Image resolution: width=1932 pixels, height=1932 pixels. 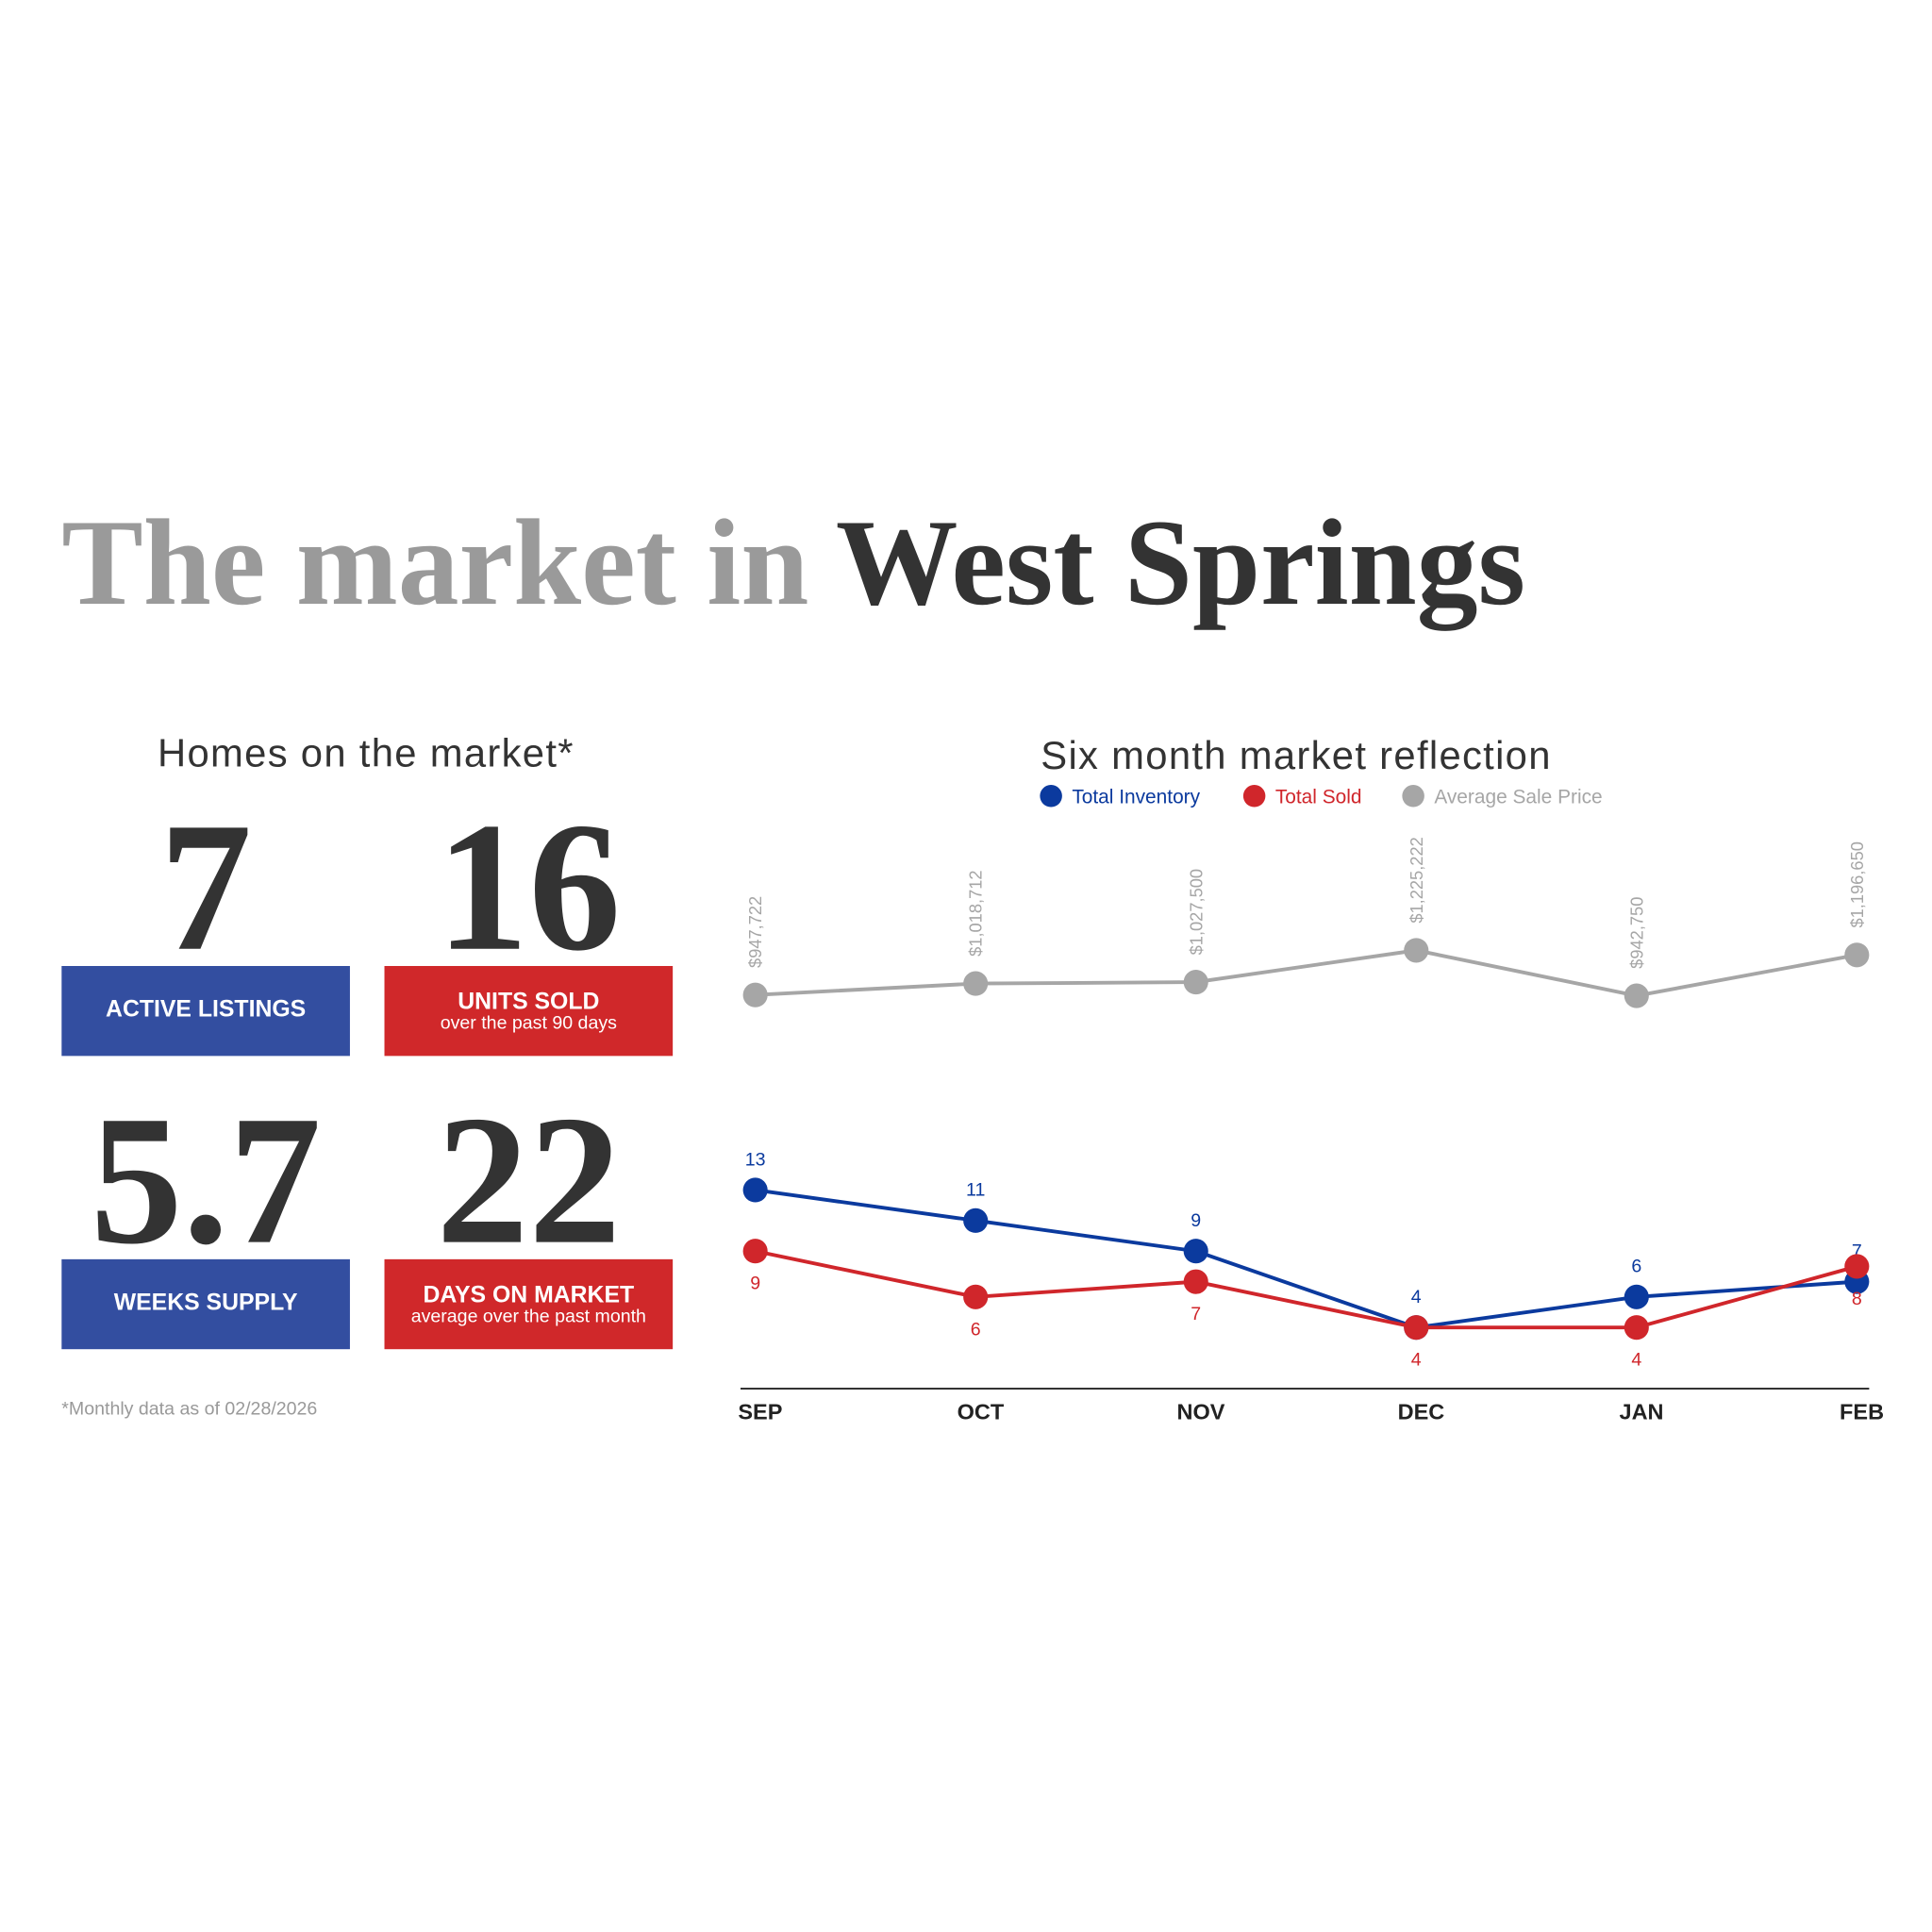 I want to click on data-label: $1,018,712, so click(x=976, y=913).